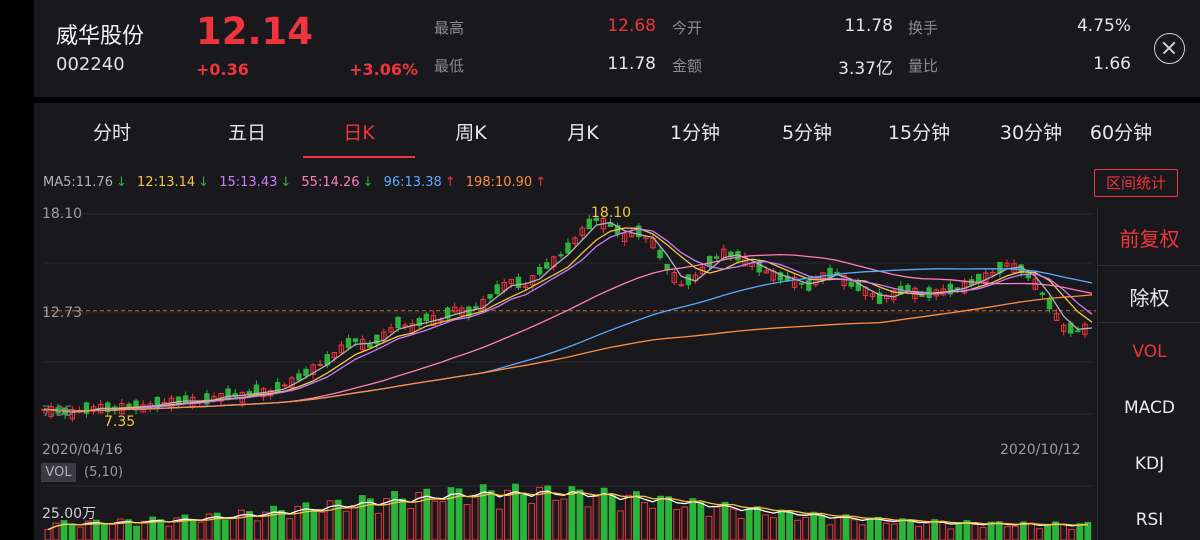 The image size is (1200, 540). What do you see at coordinates (1121, 133) in the screenshot?
I see `tab-60min: 60分钟` at bounding box center [1121, 133].